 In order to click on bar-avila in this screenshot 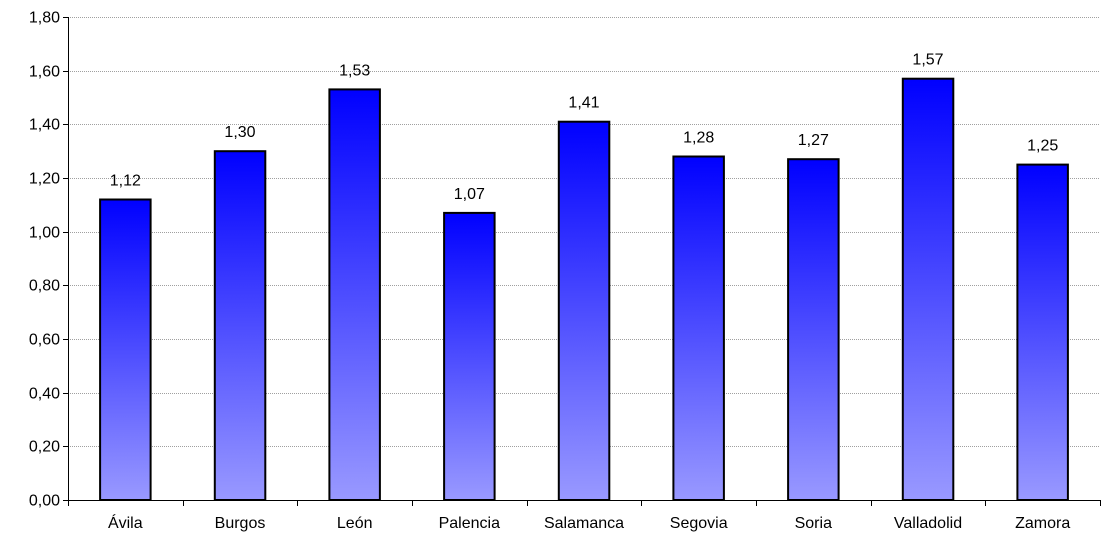, I will do `click(125, 349)`.